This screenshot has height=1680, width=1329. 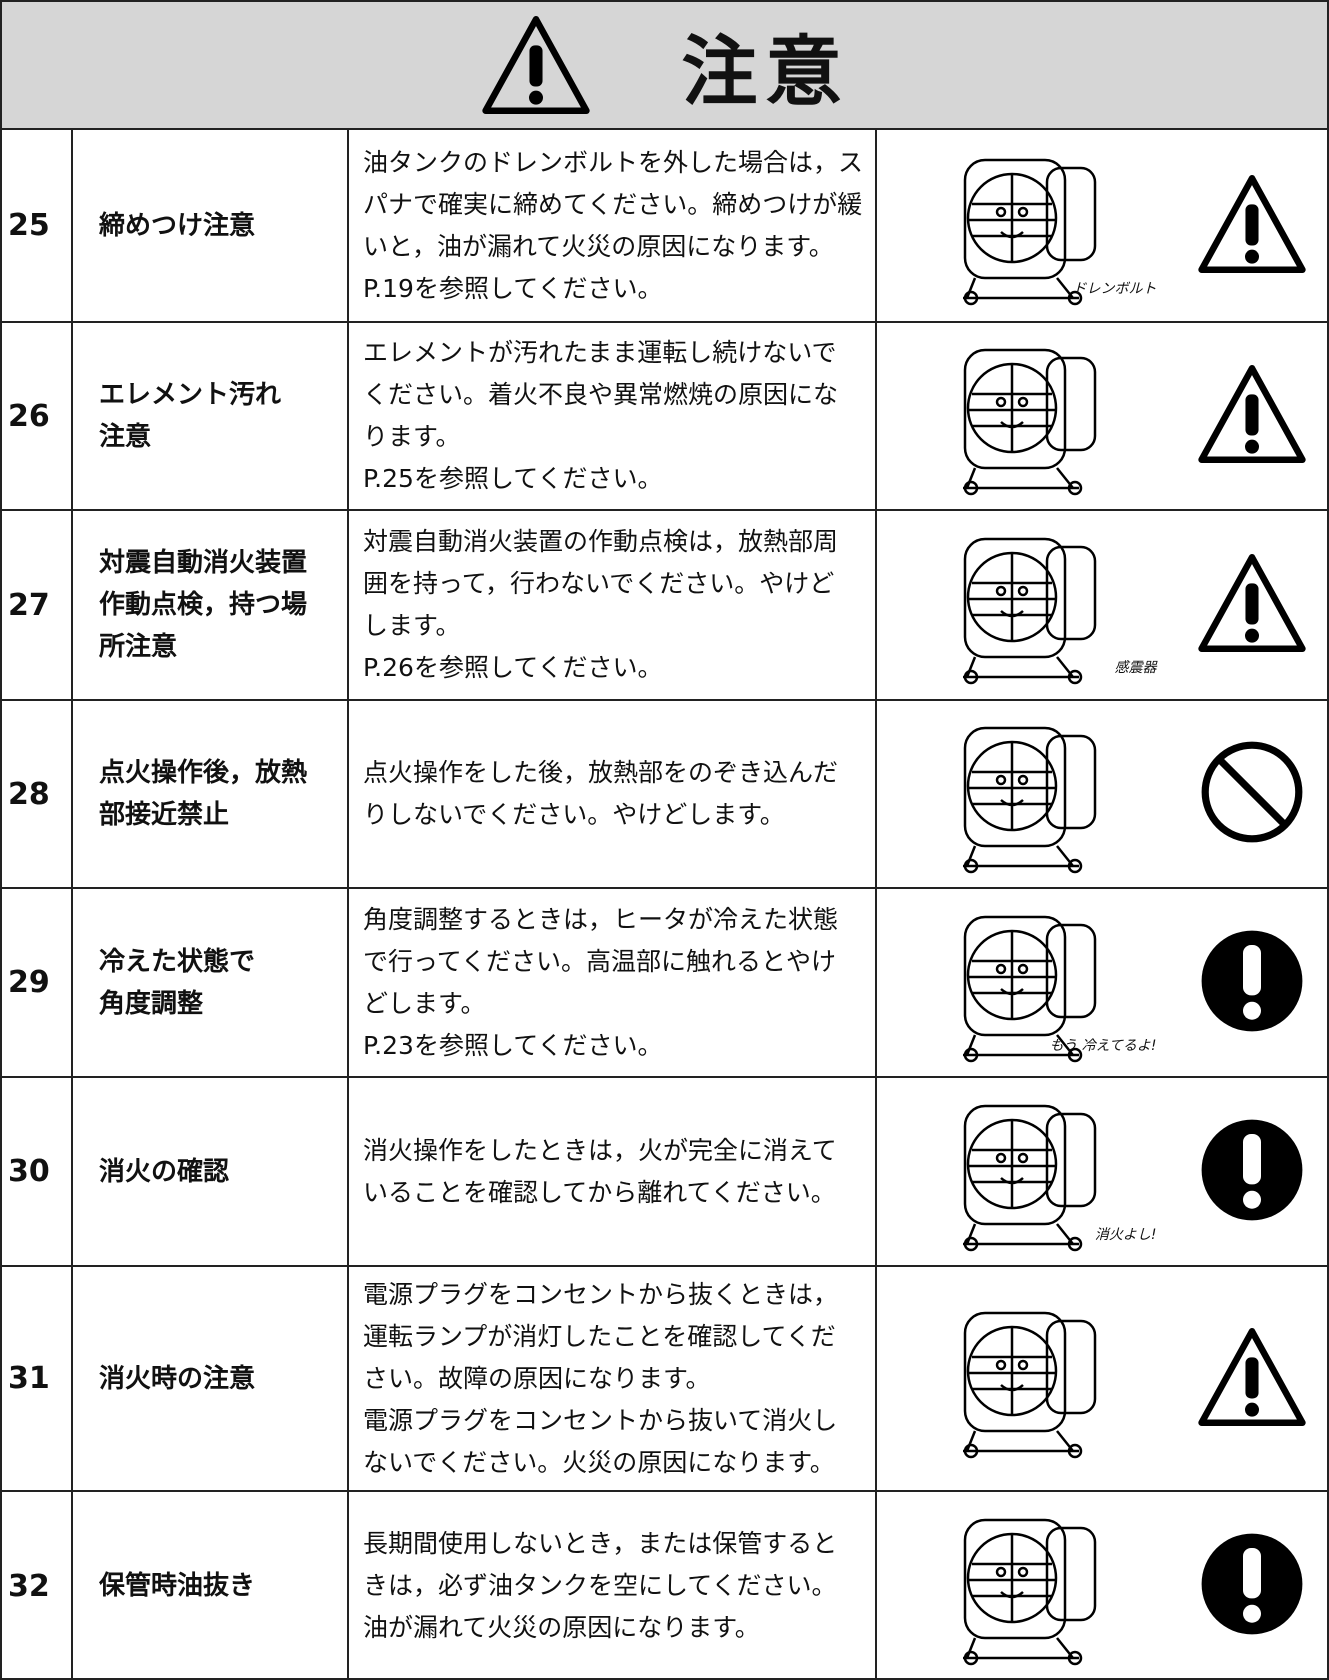 What do you see at coordinates (211, 794) in the screenshot?
I see `row-title: 点火操作後，放熱 部接近禁止` at bounding box center [211, 794].